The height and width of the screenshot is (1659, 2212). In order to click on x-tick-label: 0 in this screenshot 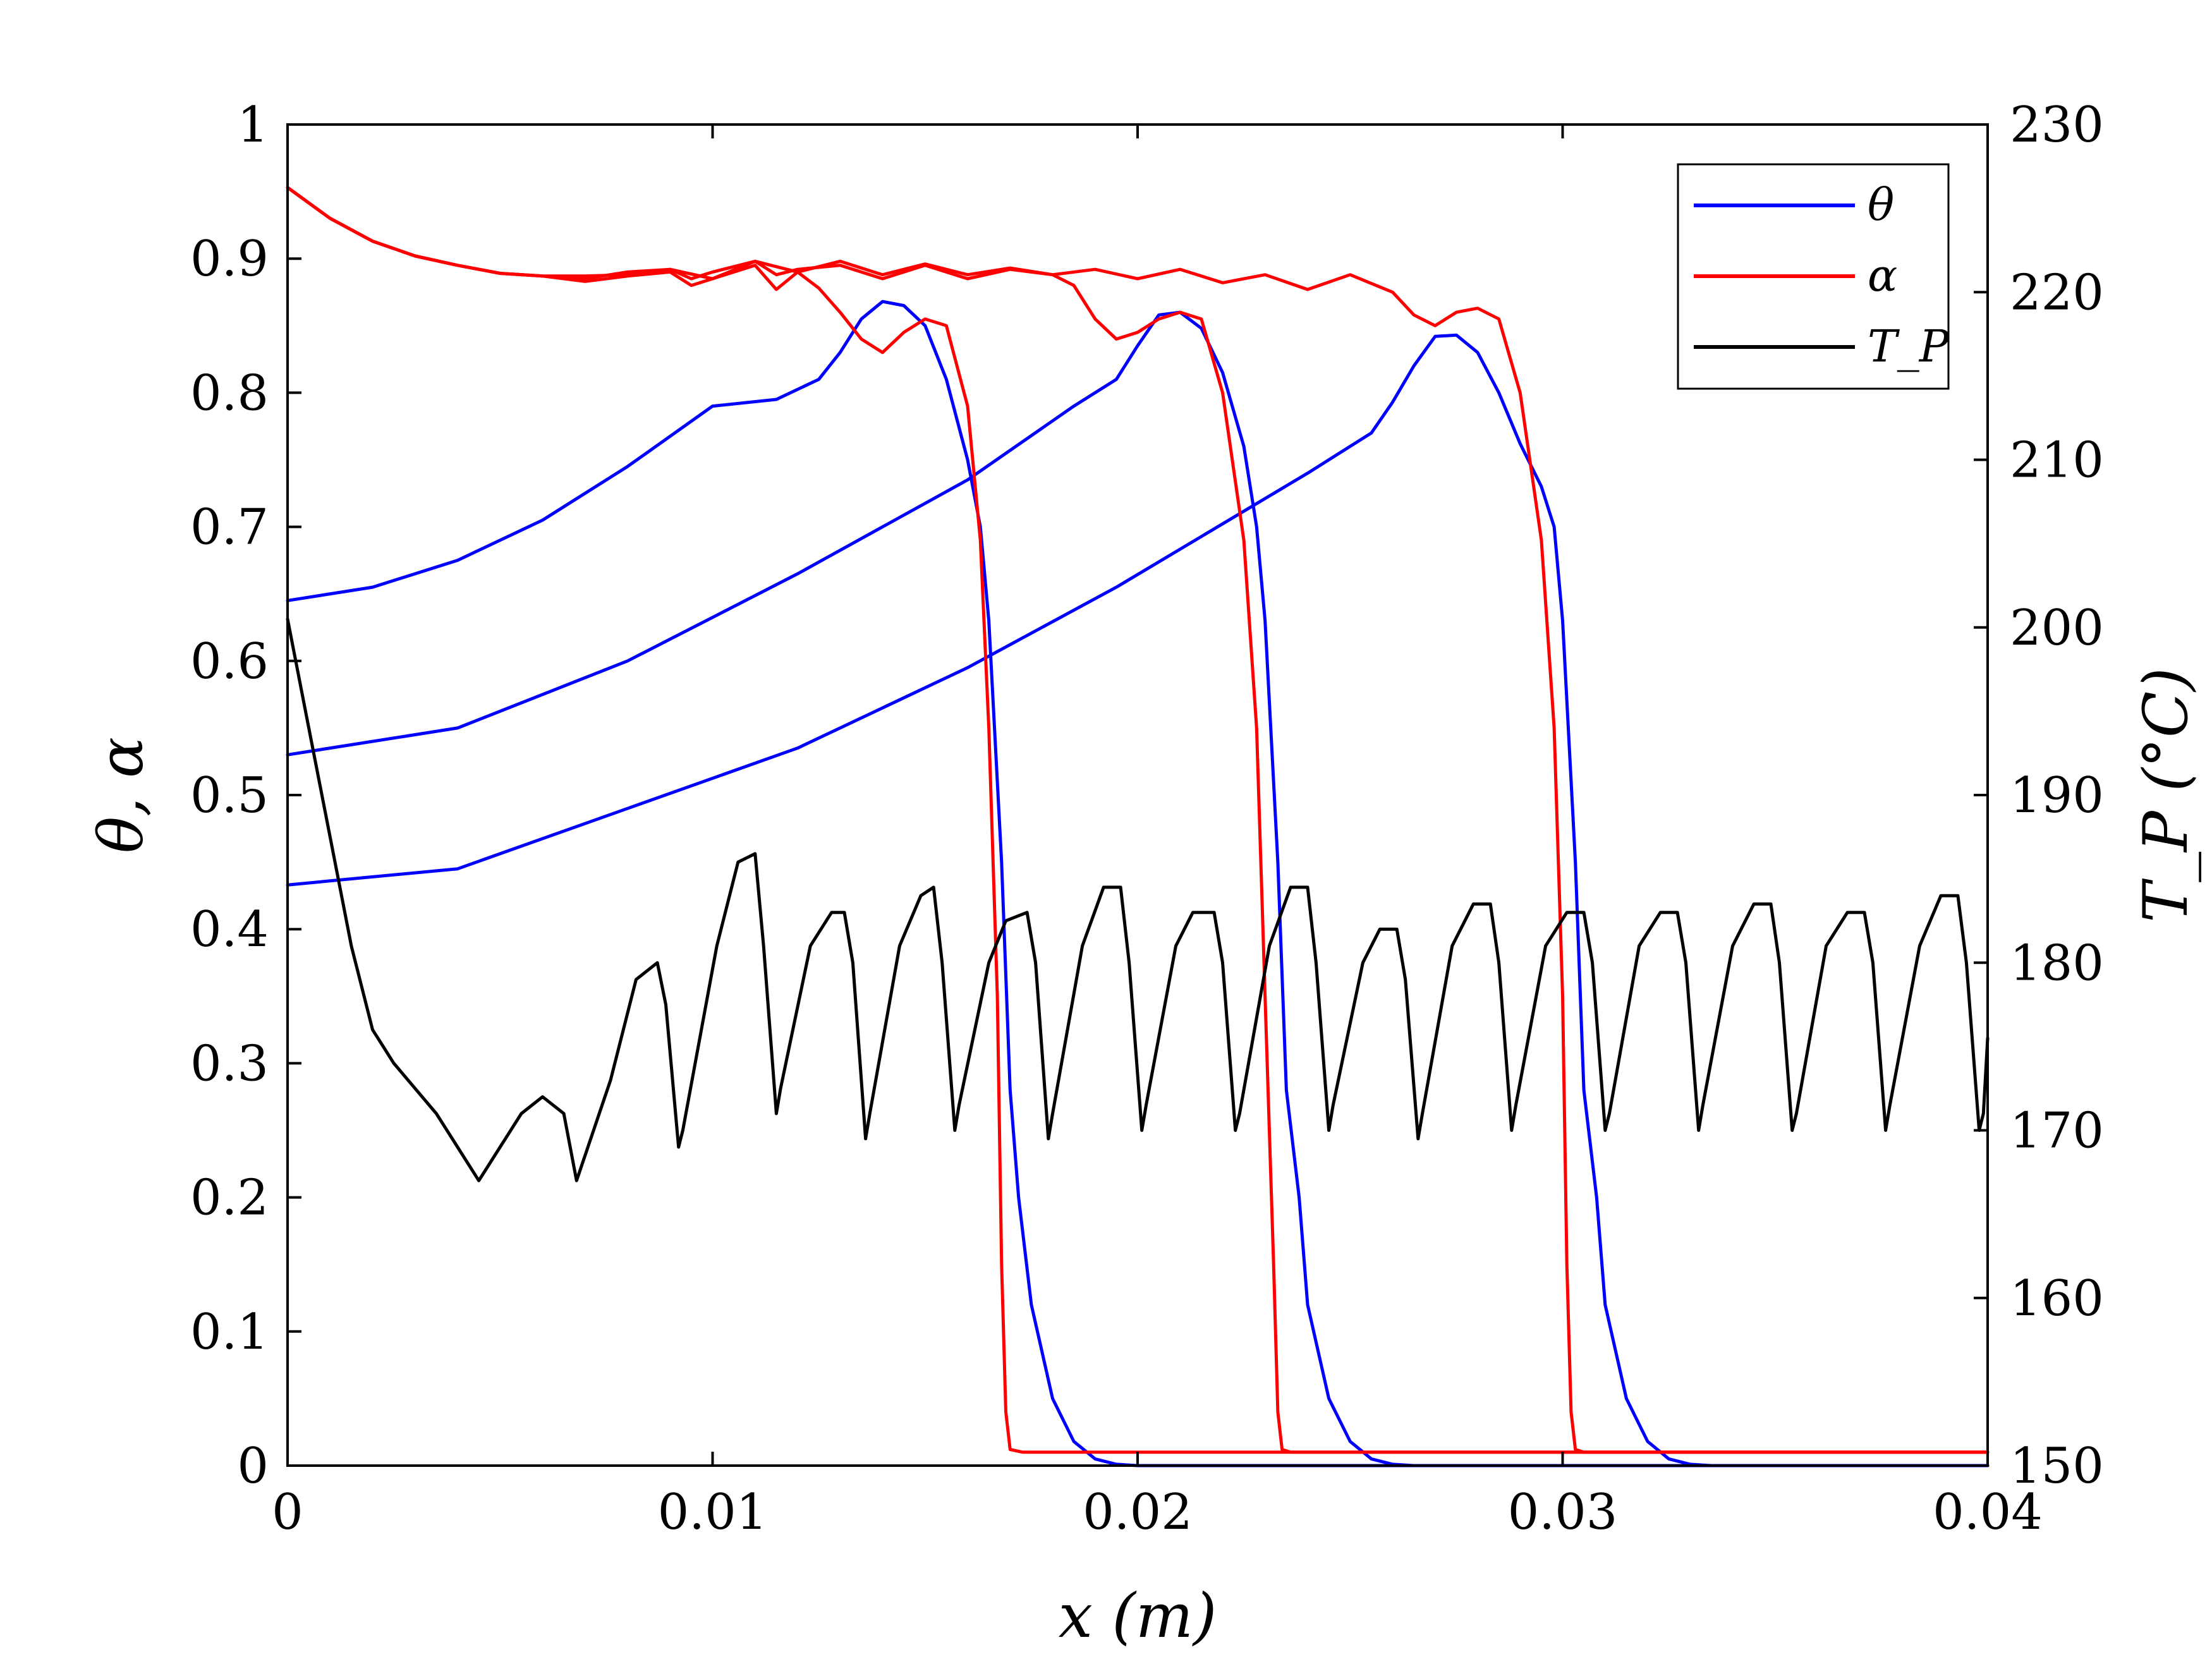, I will do `click(287, 1512)`.